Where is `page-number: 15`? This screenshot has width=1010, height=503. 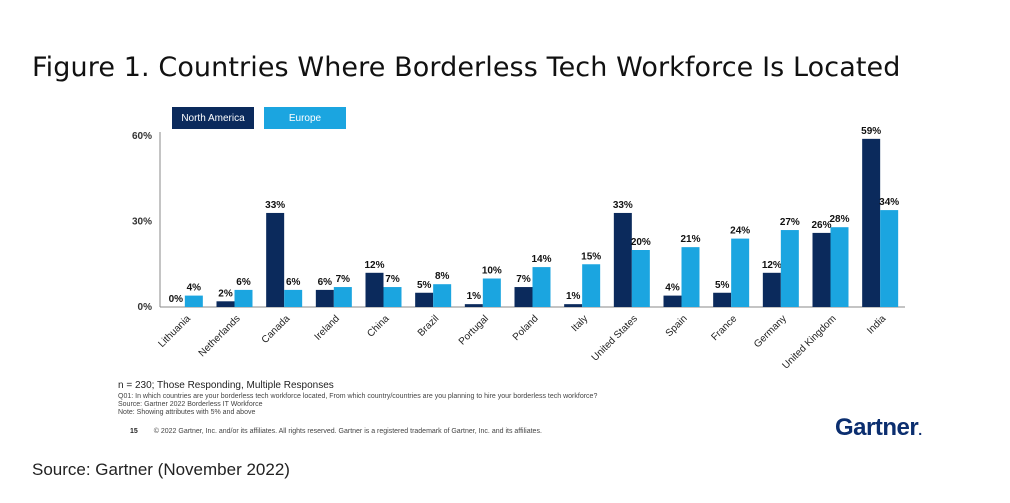 page-number: 15 is located at coordinates (134, 431).